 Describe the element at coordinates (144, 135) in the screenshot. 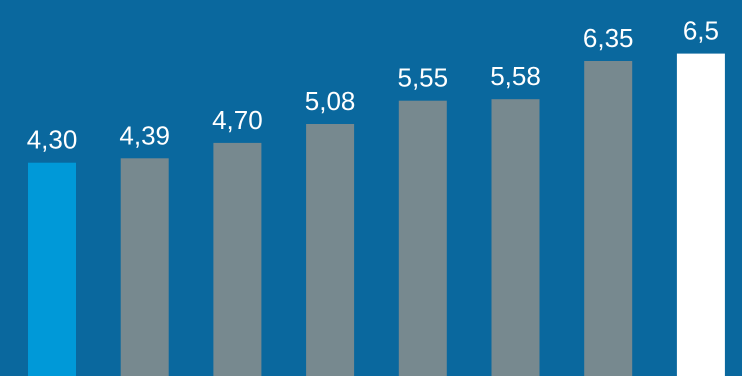

I see `bar-value-label-2: 4,39` at that location.